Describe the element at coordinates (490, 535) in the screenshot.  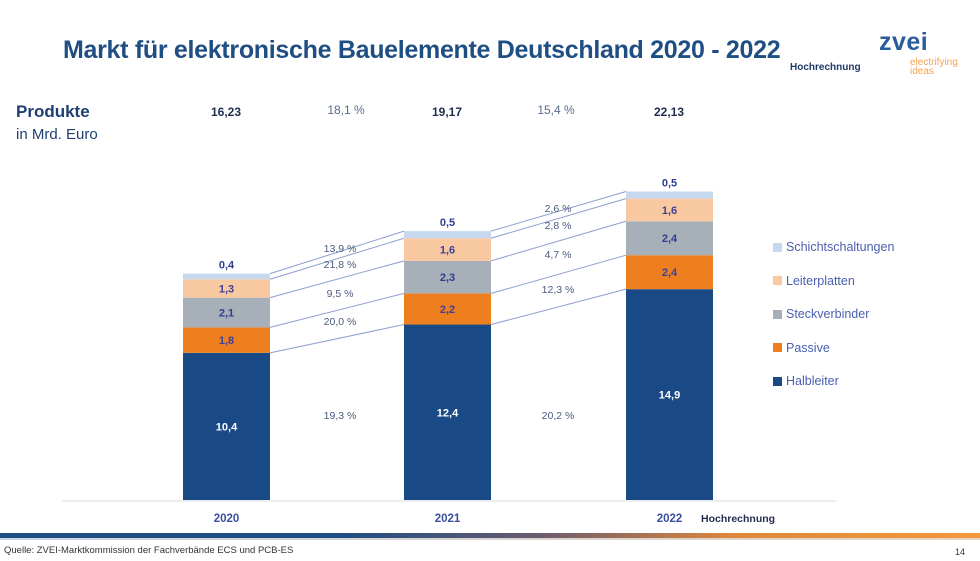
I see `footer-gradient-bar` at that location.